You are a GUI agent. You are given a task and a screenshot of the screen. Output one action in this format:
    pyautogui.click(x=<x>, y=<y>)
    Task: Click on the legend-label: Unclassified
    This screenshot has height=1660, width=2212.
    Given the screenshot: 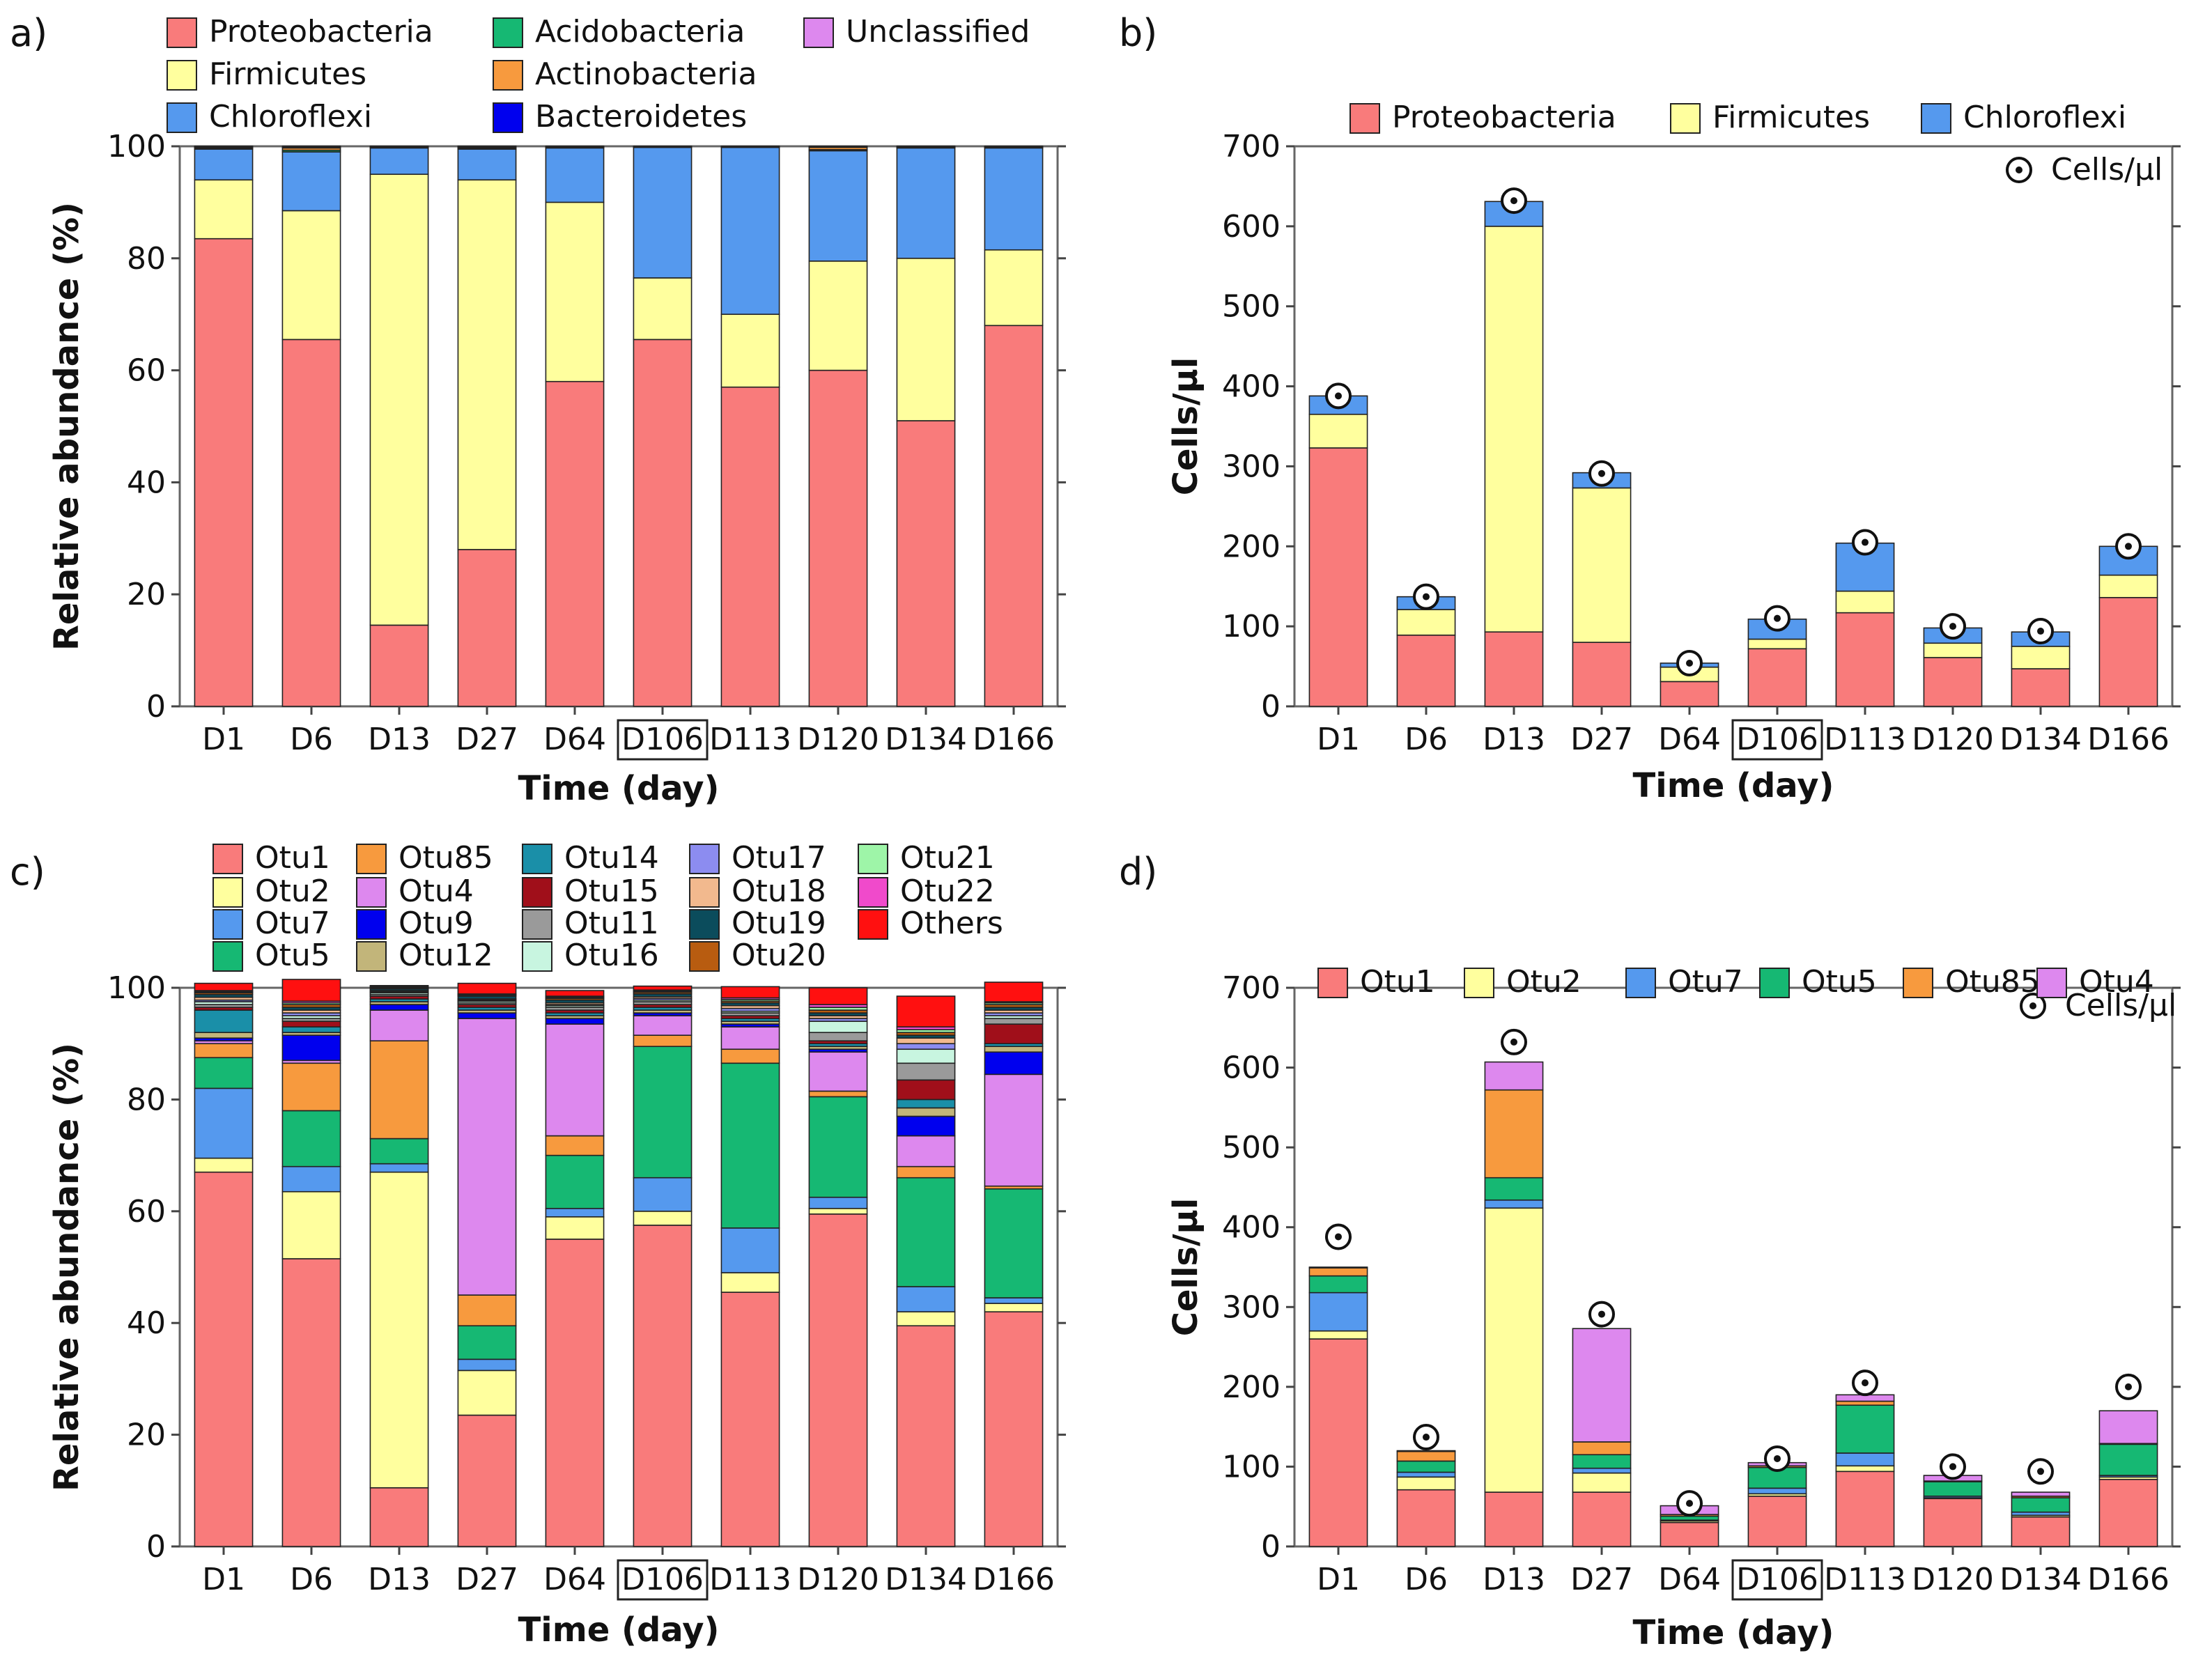 What is the action you would take?
    pyautogui.click(x=938, y=31)
    